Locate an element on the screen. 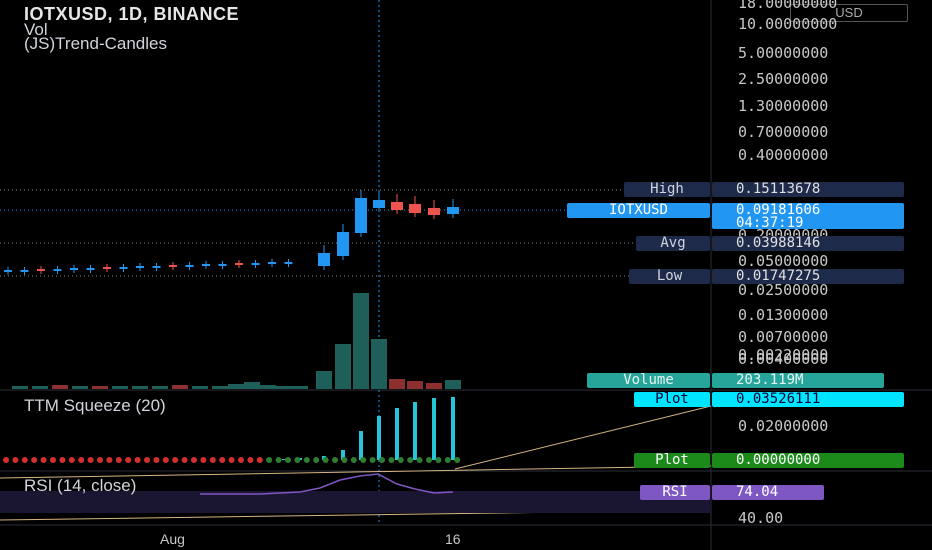 The image size is (932, 550). volume-tag-label: Volume is located at coordinates (648, 380).